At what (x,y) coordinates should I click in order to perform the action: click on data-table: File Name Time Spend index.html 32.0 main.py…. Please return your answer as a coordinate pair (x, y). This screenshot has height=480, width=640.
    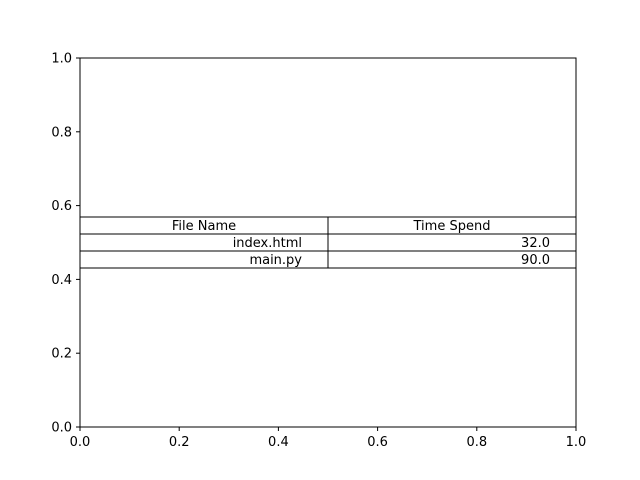
    Looking at the image, I should click on (328, 242).